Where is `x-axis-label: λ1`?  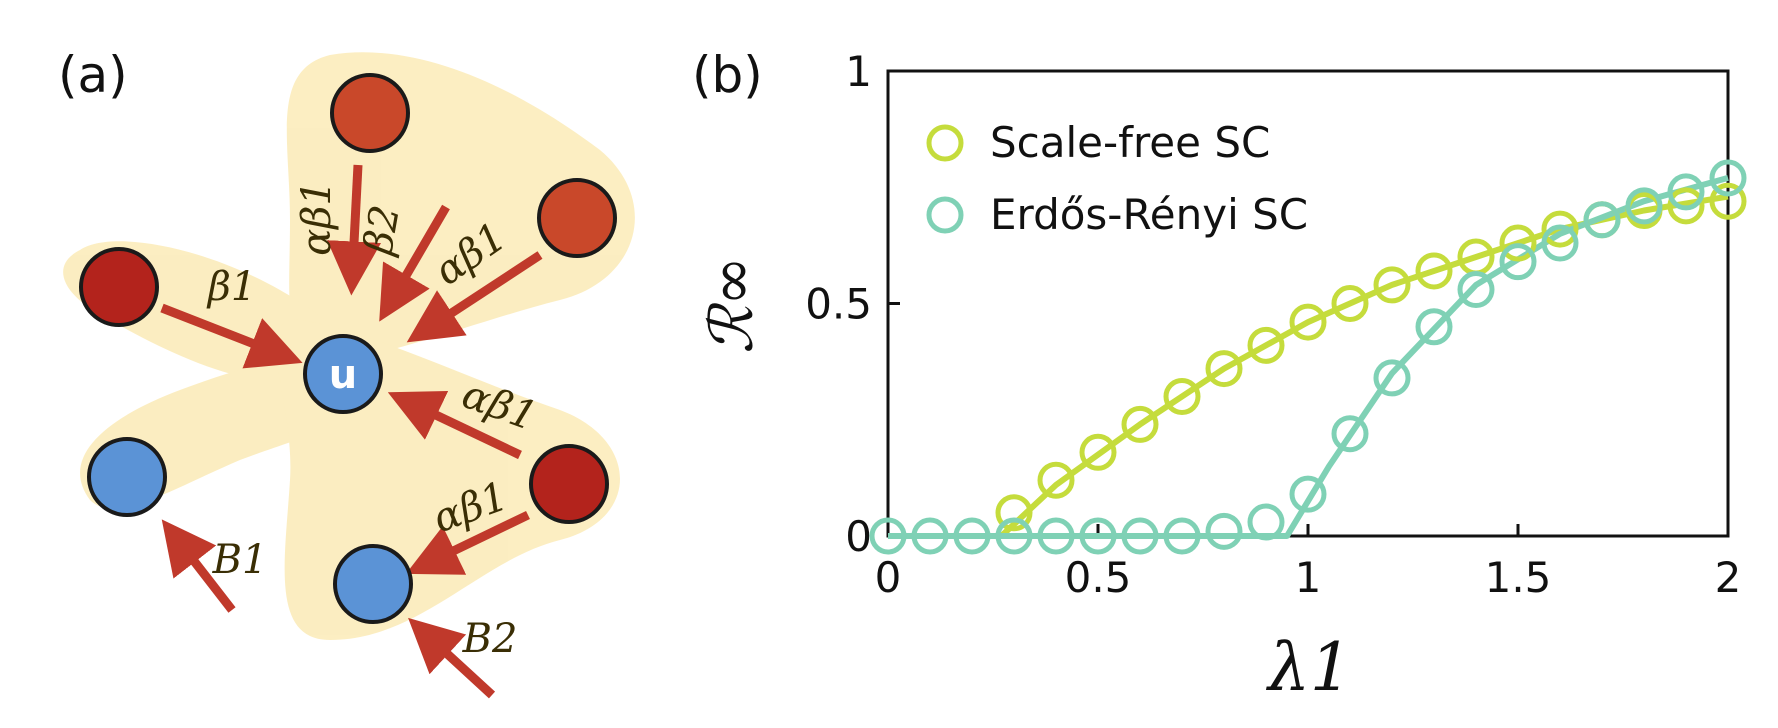
x-axis-label: λ1 is located at coordinates (1308, 667).